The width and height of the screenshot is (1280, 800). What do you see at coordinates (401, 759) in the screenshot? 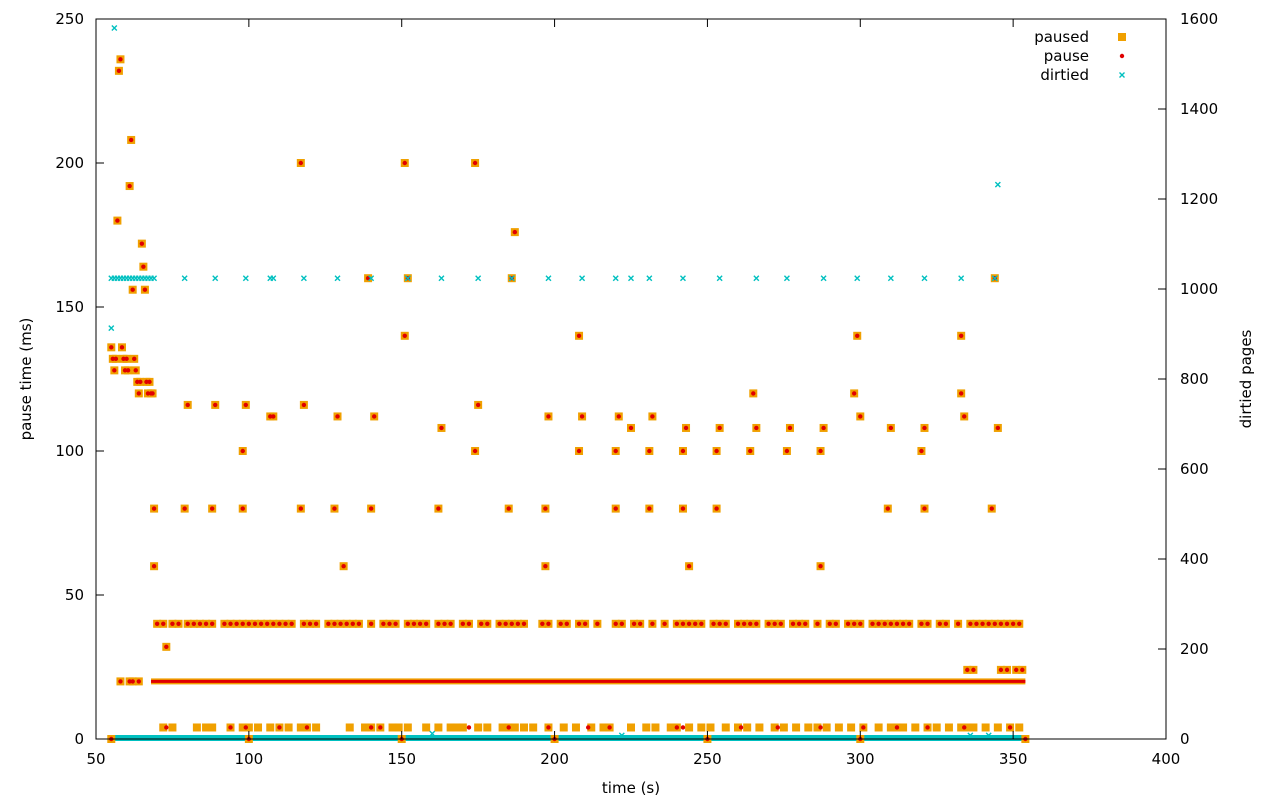
I see `x-tick-label: 150` at bounding box center [401, 759].